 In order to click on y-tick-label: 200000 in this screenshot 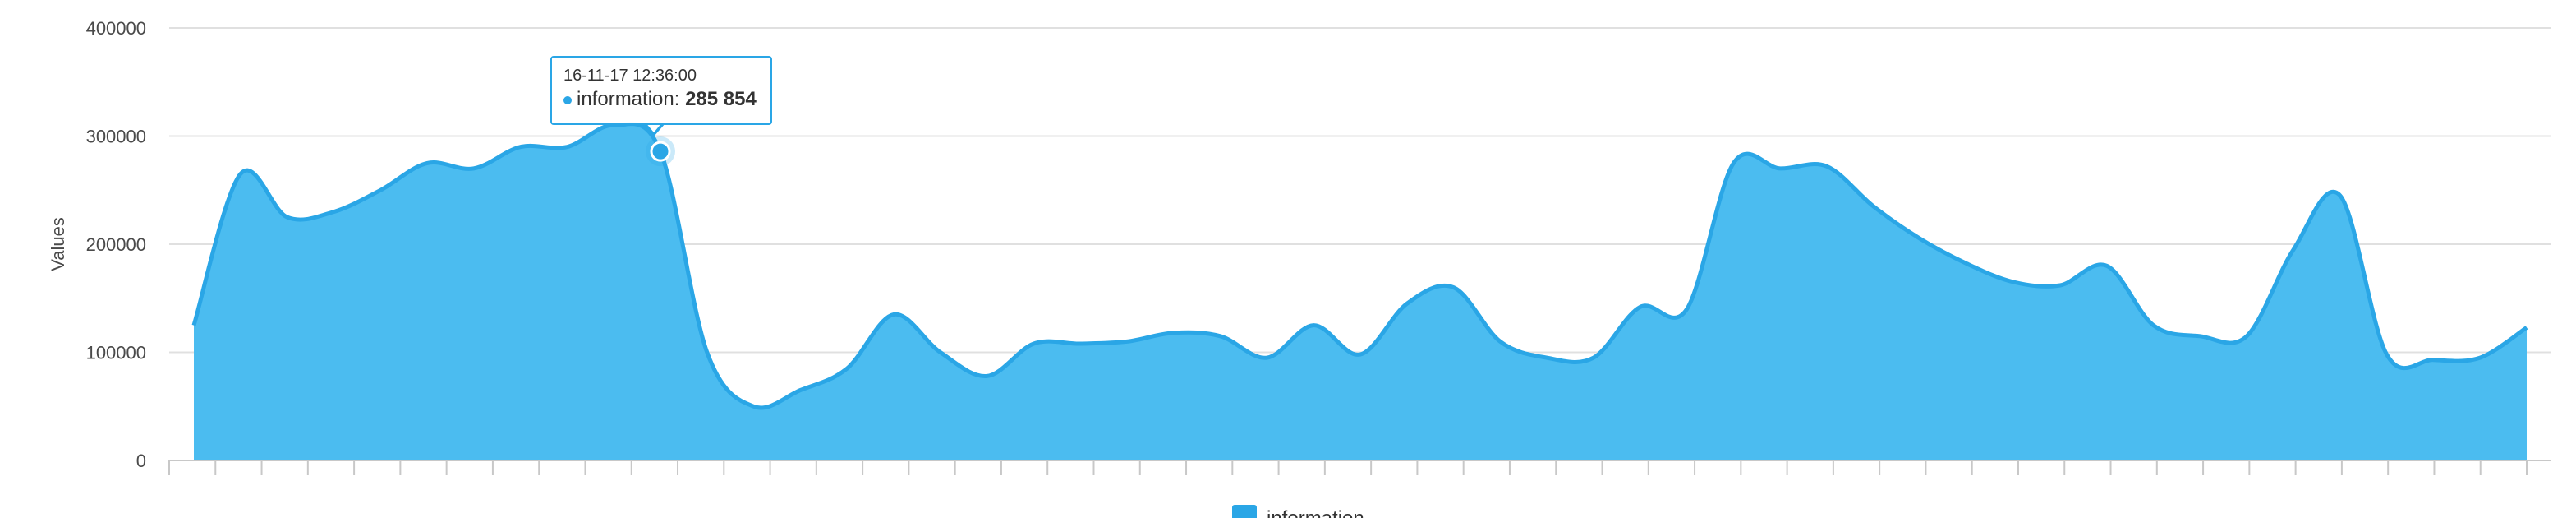, I will do `click(116, 244)`.